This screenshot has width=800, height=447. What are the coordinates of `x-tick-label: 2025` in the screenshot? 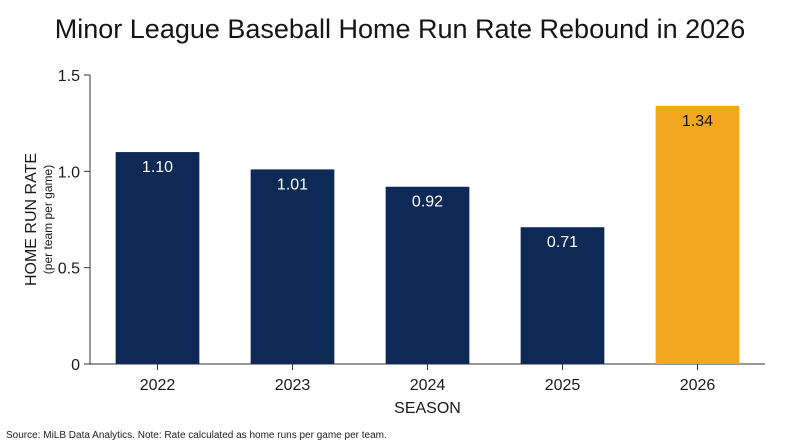 It's located at (563, 385).